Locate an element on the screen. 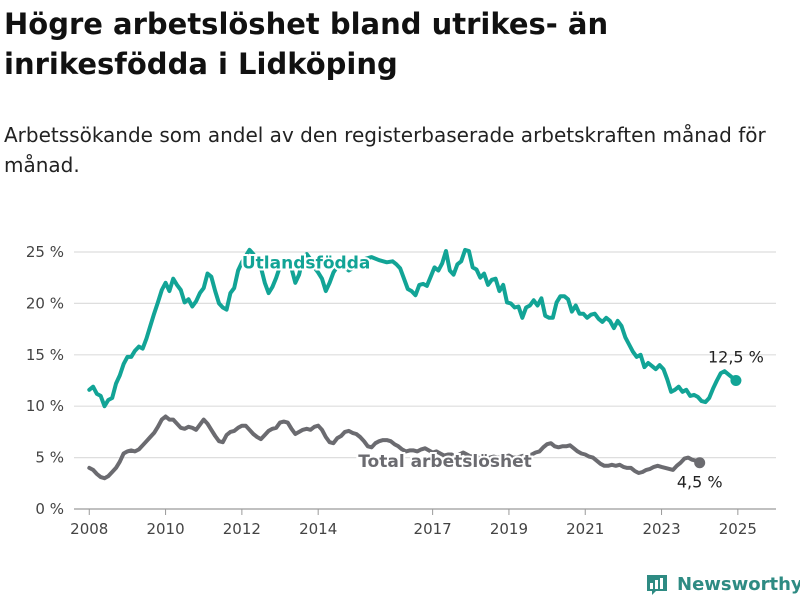 The width and height of the screenshot is (800, 600). series-end-value-label: 4,5 % is located at coordinates (700, 482).